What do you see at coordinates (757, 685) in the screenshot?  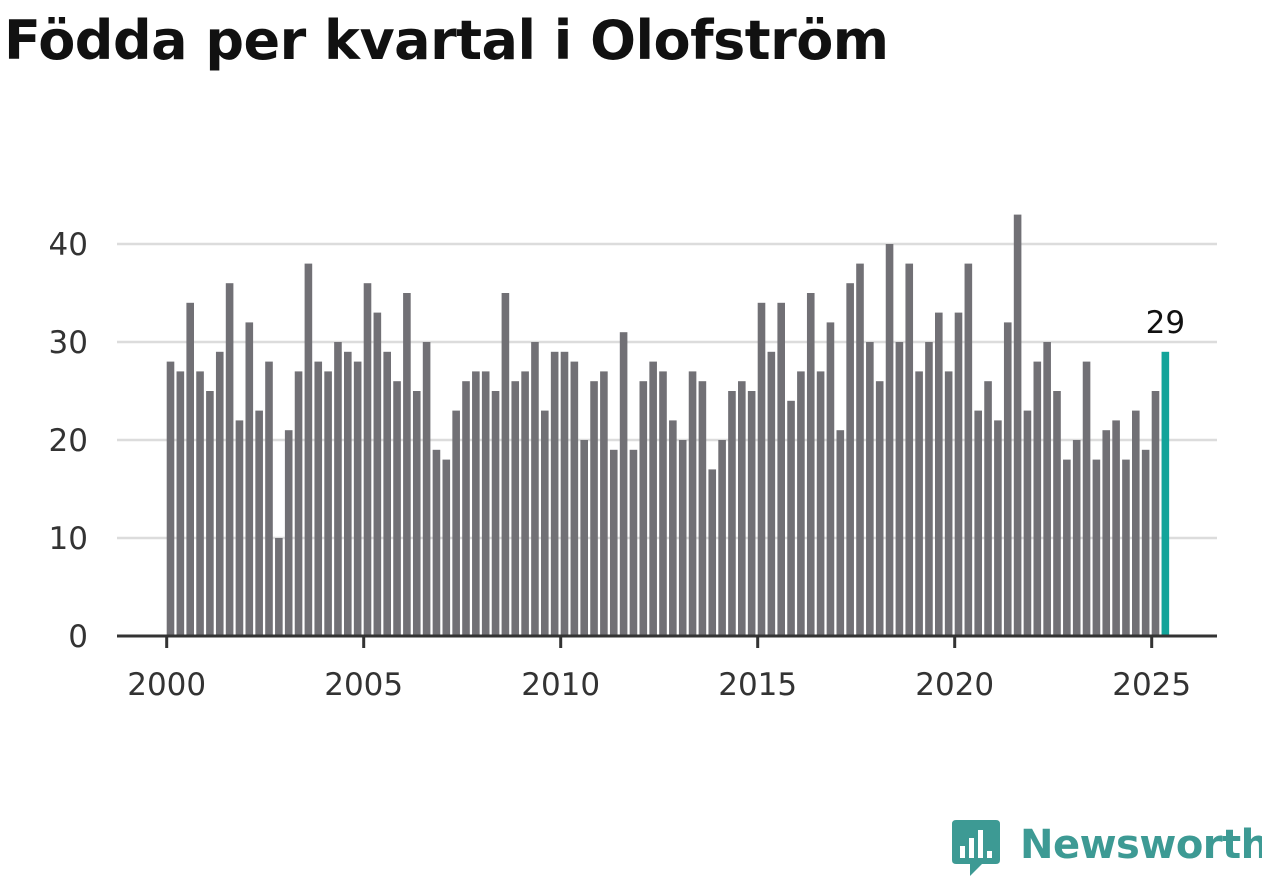 I see `x-tick-label: 2015` at bounding box center [757, 685].